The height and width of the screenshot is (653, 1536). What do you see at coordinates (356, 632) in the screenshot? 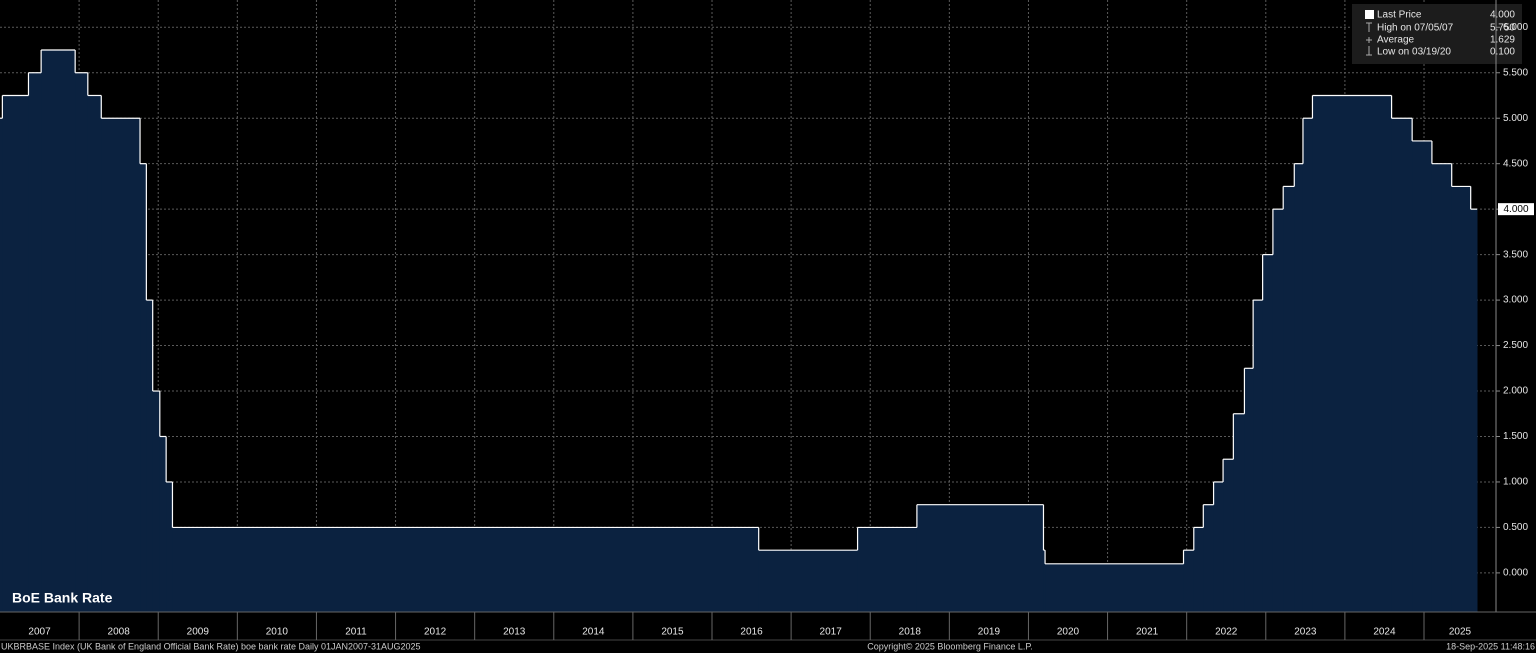
I see `x-tick-label: 2011` at bounding box center [356, 632].